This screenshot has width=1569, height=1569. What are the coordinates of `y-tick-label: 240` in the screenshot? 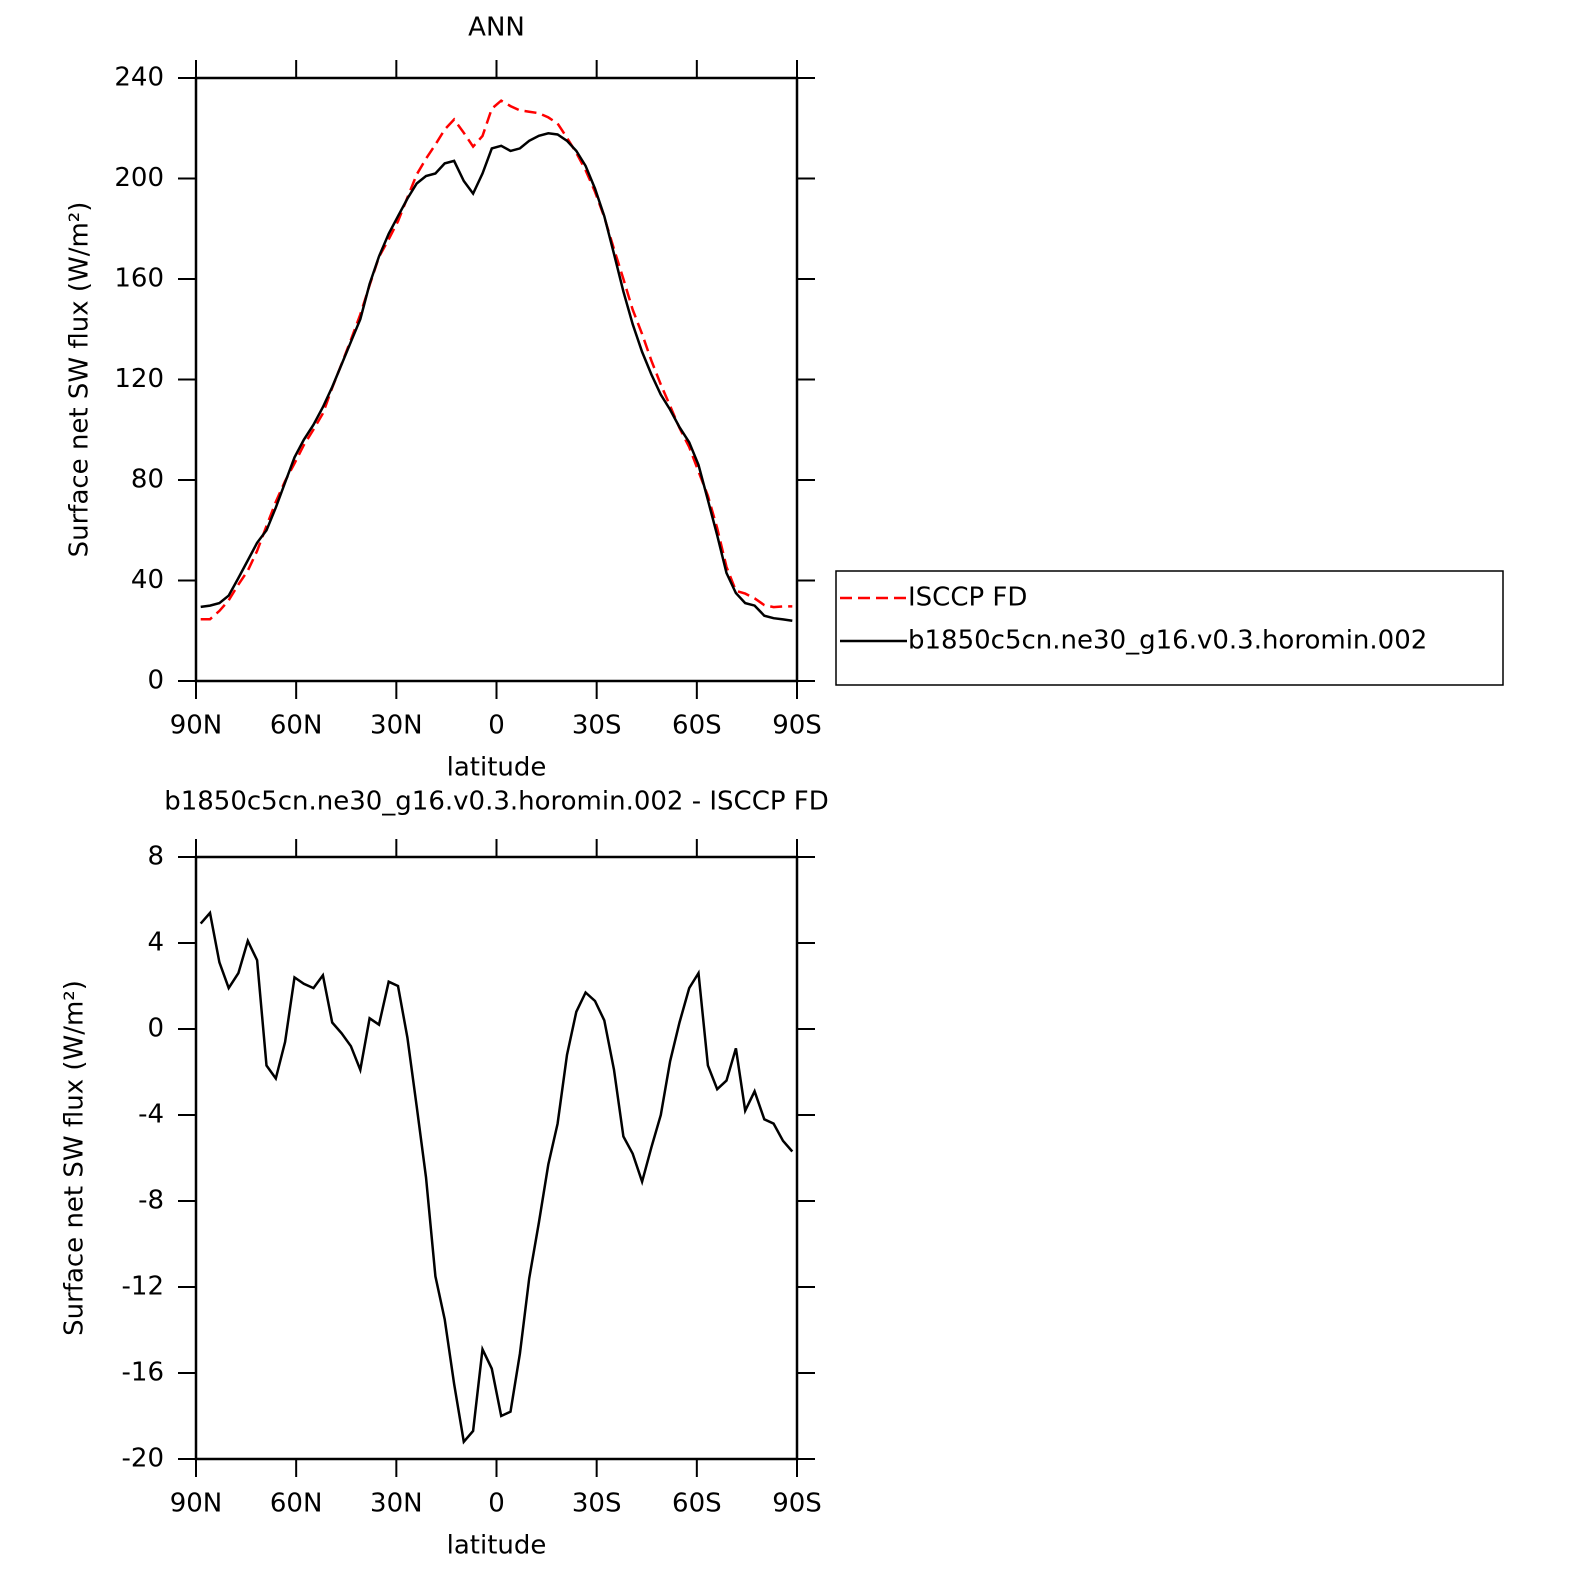 It's located at (139, 78).